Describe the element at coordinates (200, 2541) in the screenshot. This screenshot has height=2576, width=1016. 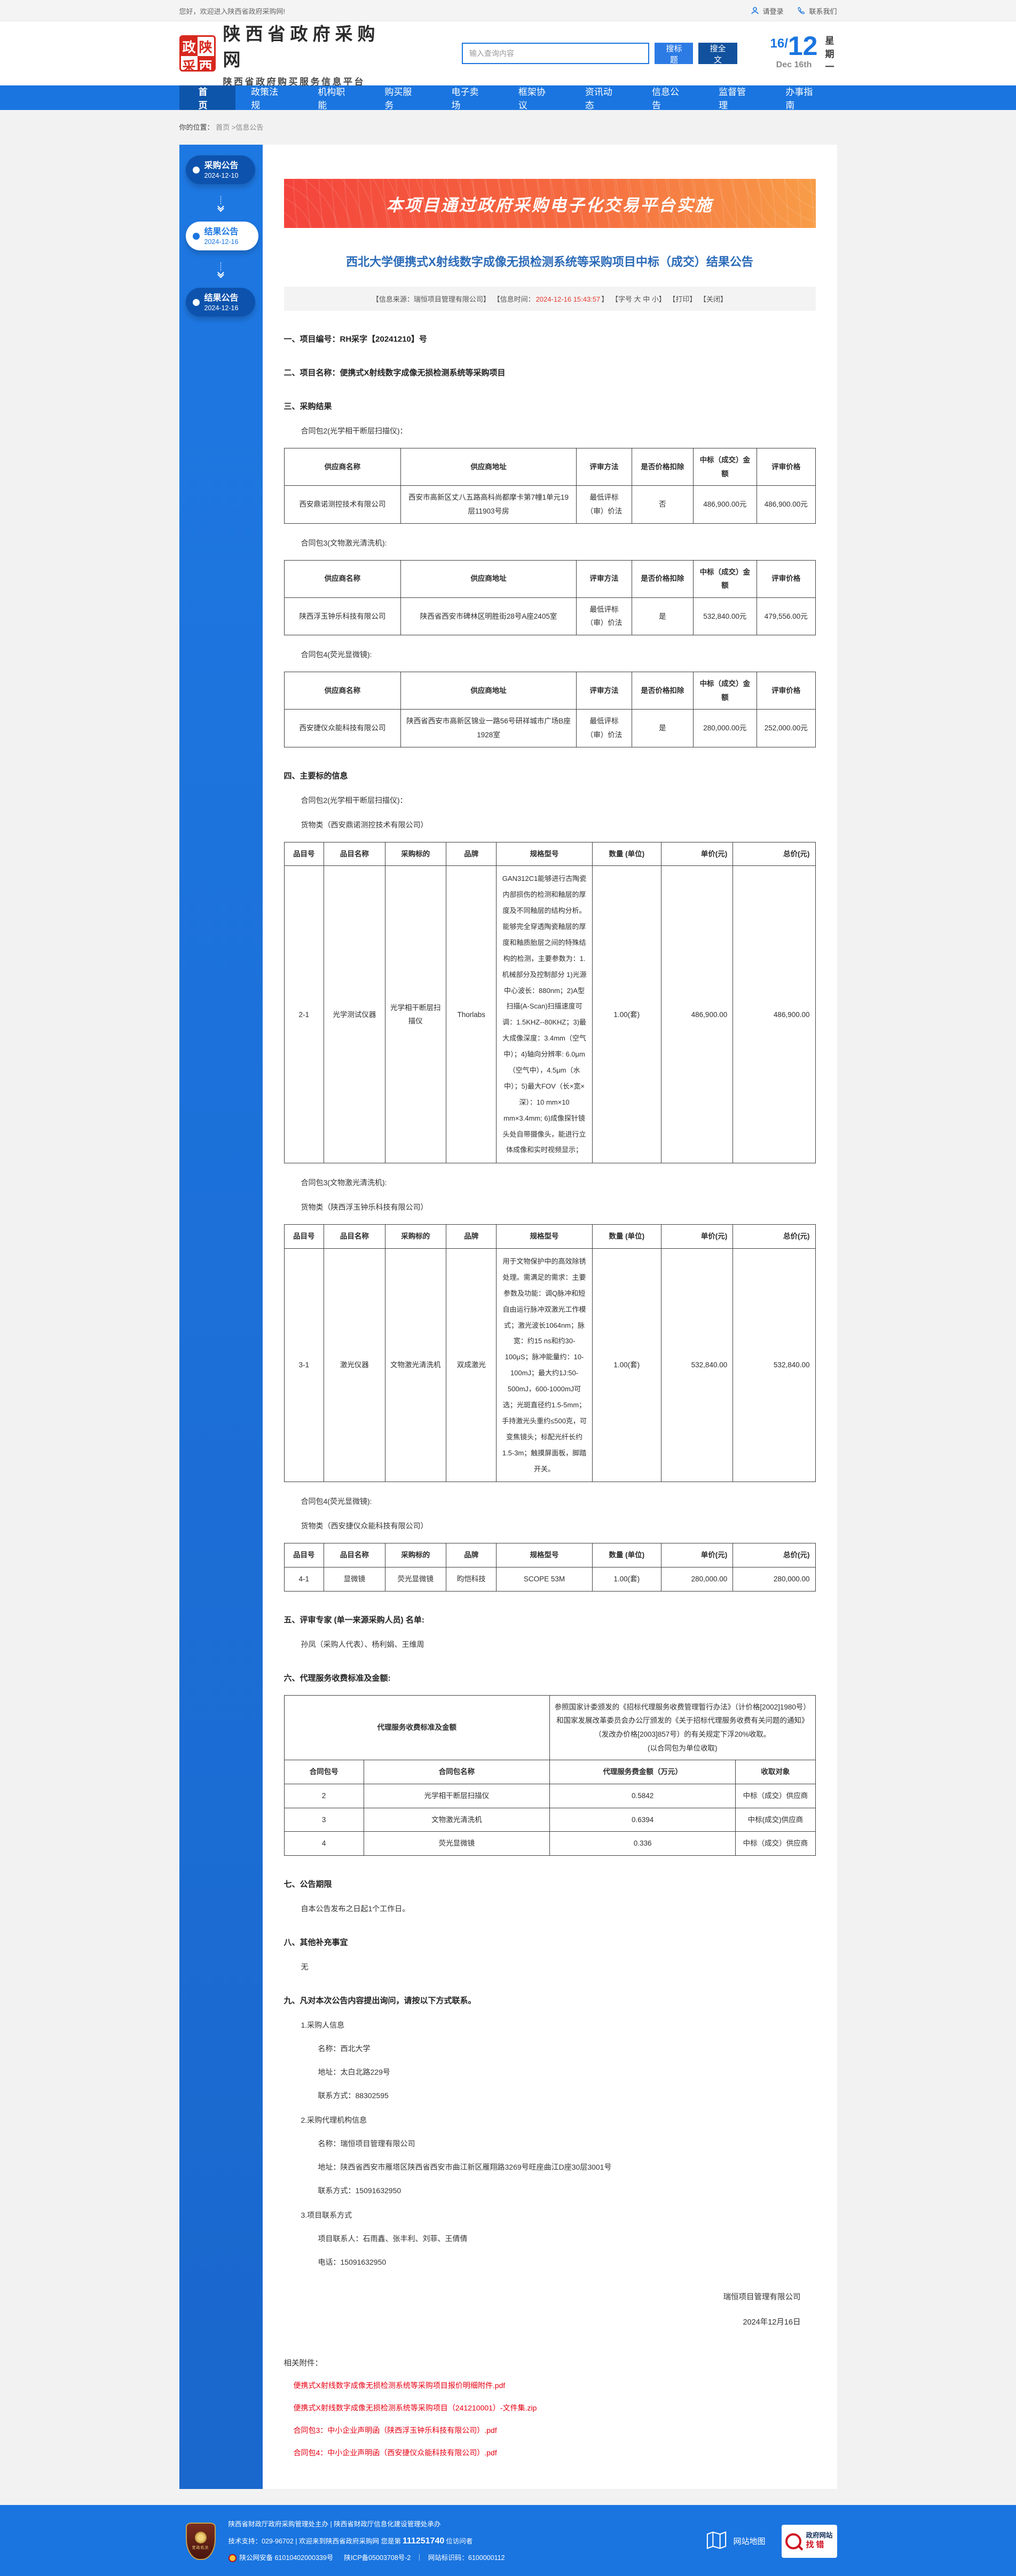
I see `government-badge-icon: 党政机关` at that location.